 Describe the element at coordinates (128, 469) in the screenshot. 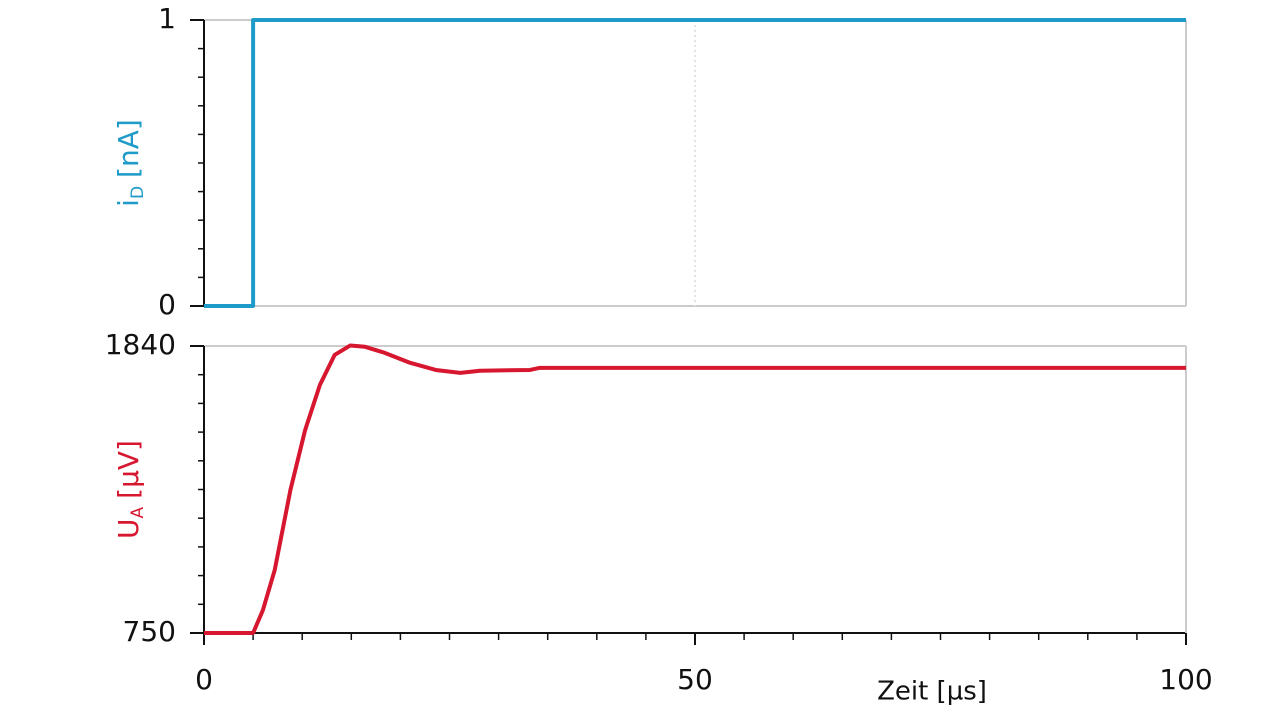

I see `y-label-unit: [µV]` at that location.